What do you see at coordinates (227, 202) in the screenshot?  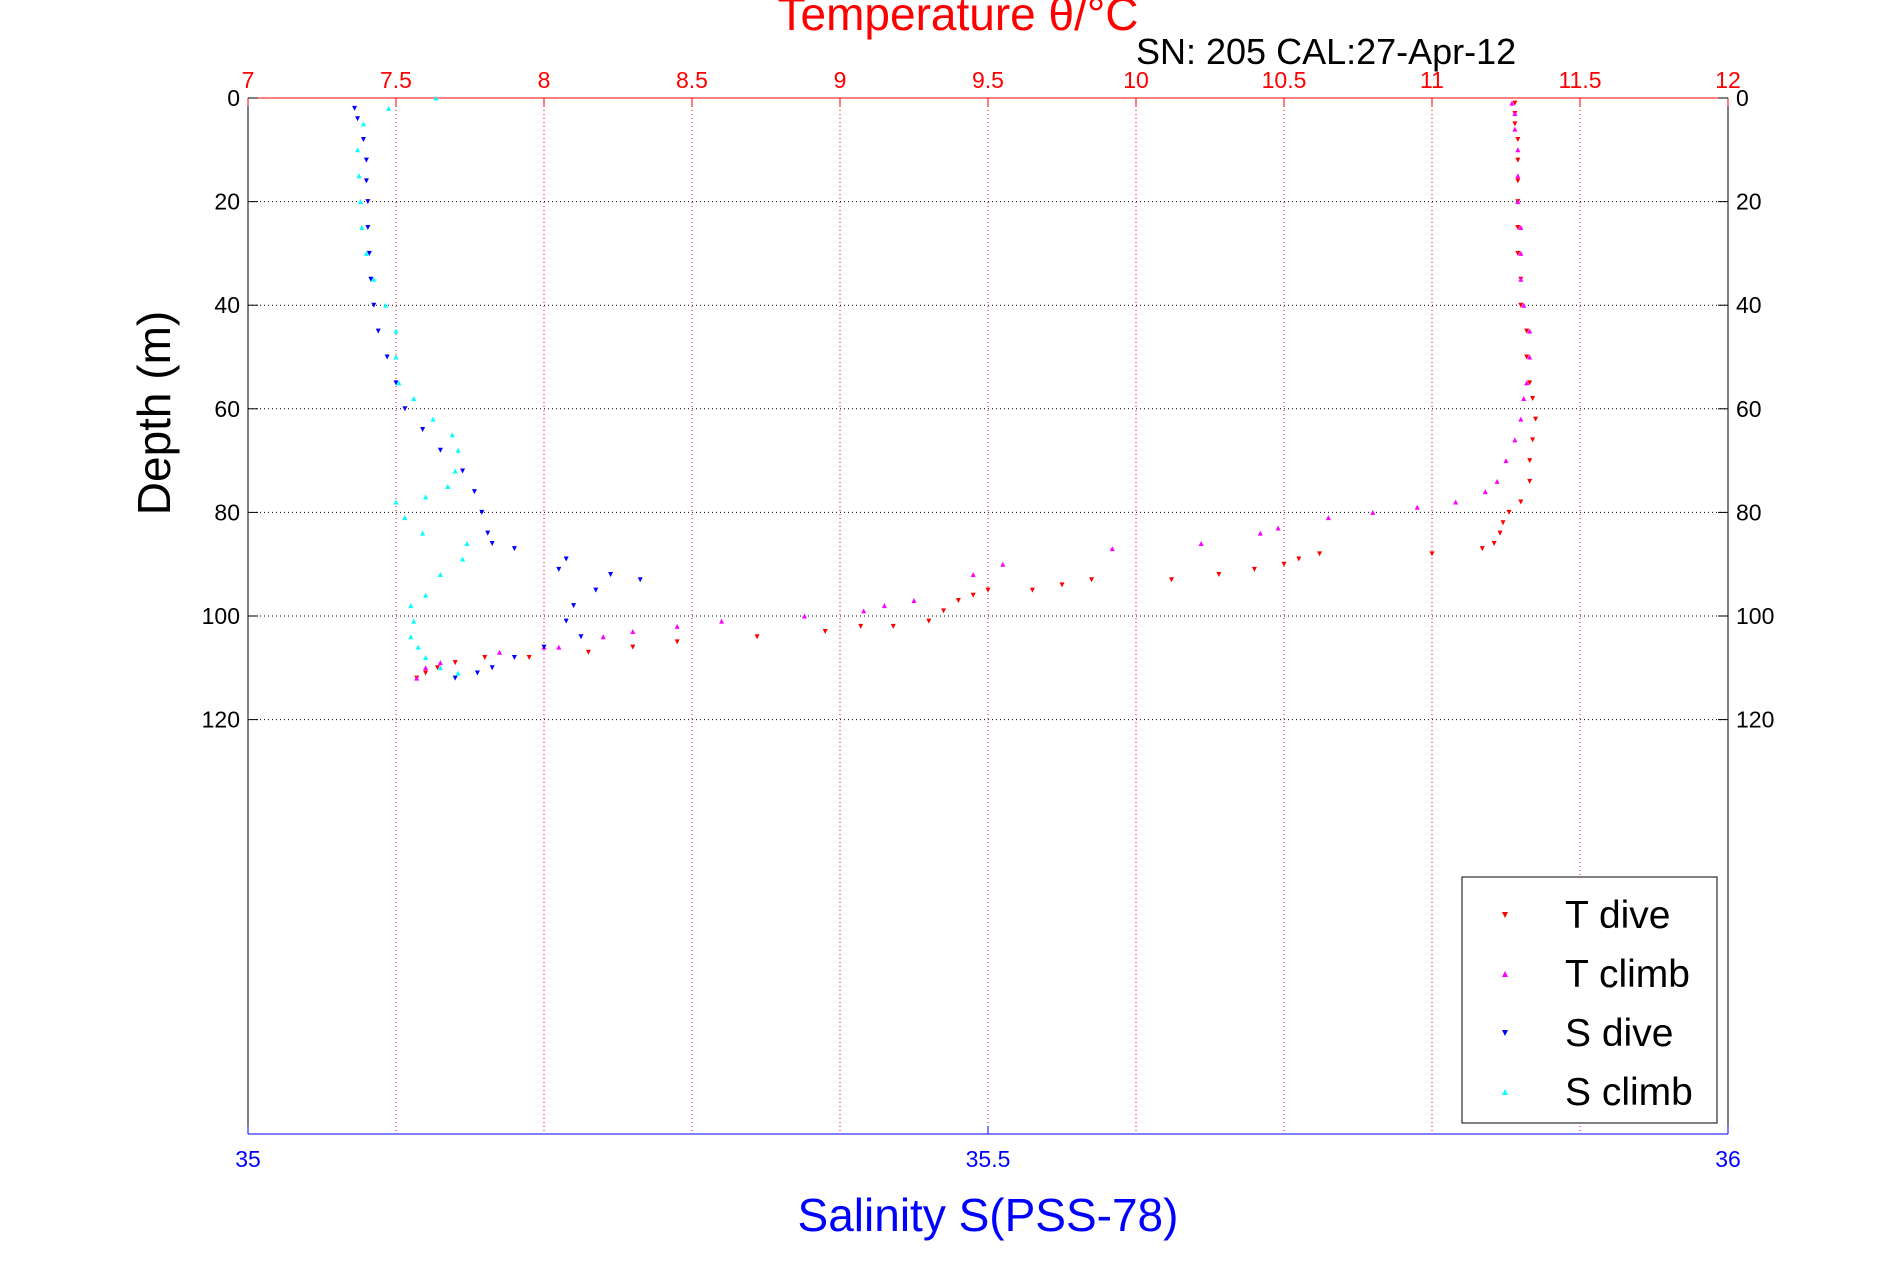 I see `tick-label-depth-left: 20` at bounding box center [227, 202].